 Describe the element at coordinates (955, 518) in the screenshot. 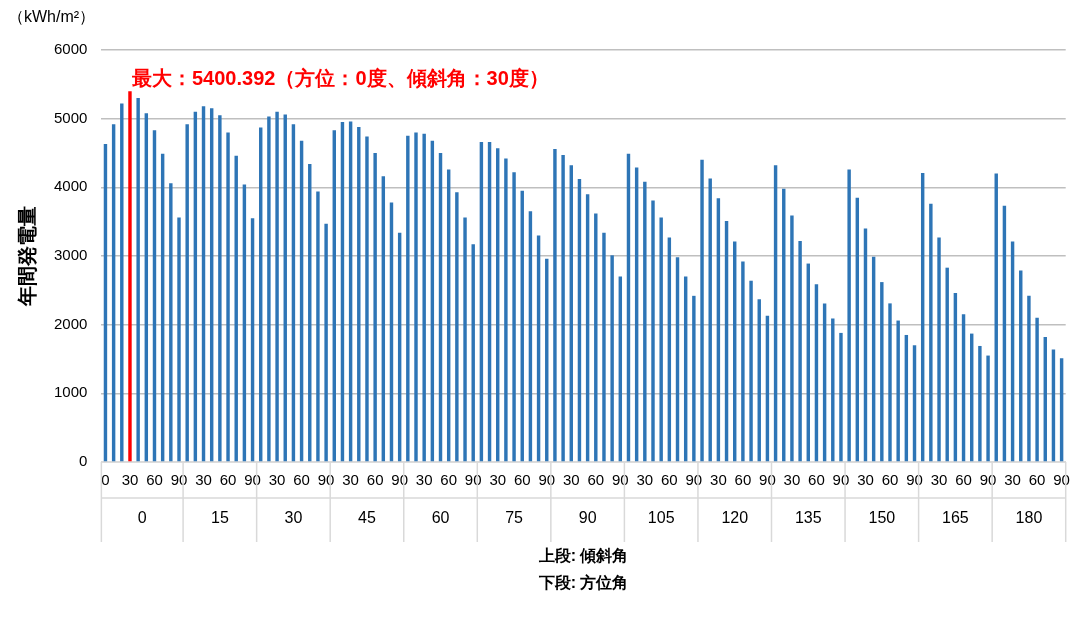

I see `text: 165` at that location.